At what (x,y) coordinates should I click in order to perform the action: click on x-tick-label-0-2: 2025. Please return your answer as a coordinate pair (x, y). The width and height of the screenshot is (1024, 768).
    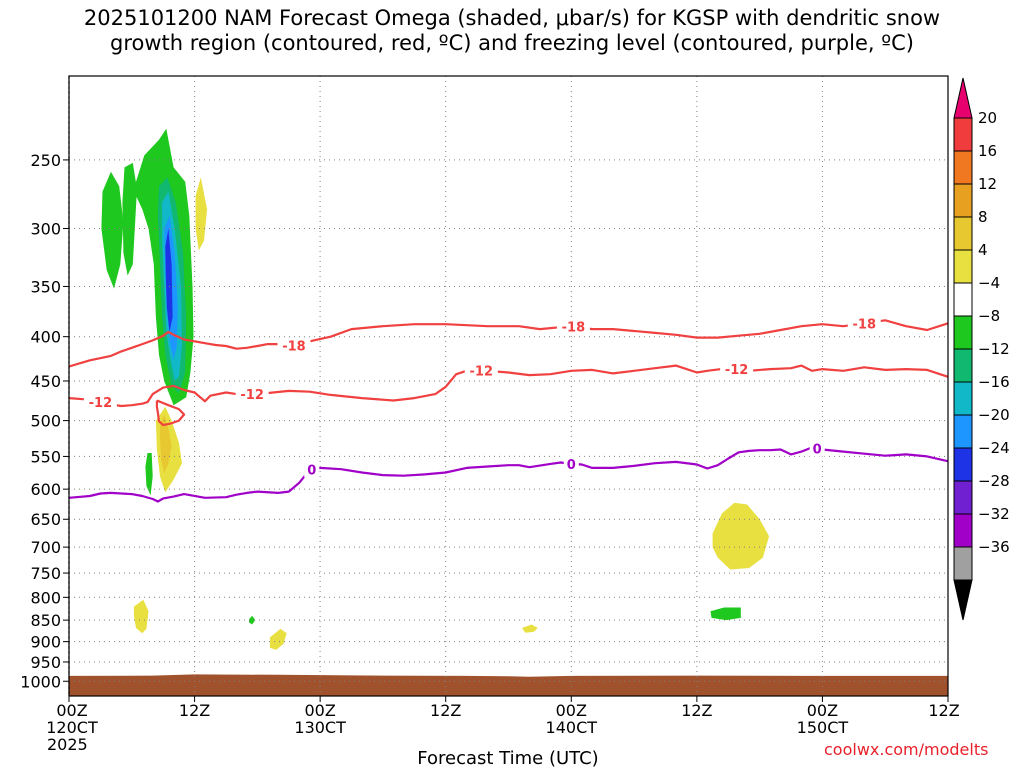
    Looking at the image, I should click on (67, 744).